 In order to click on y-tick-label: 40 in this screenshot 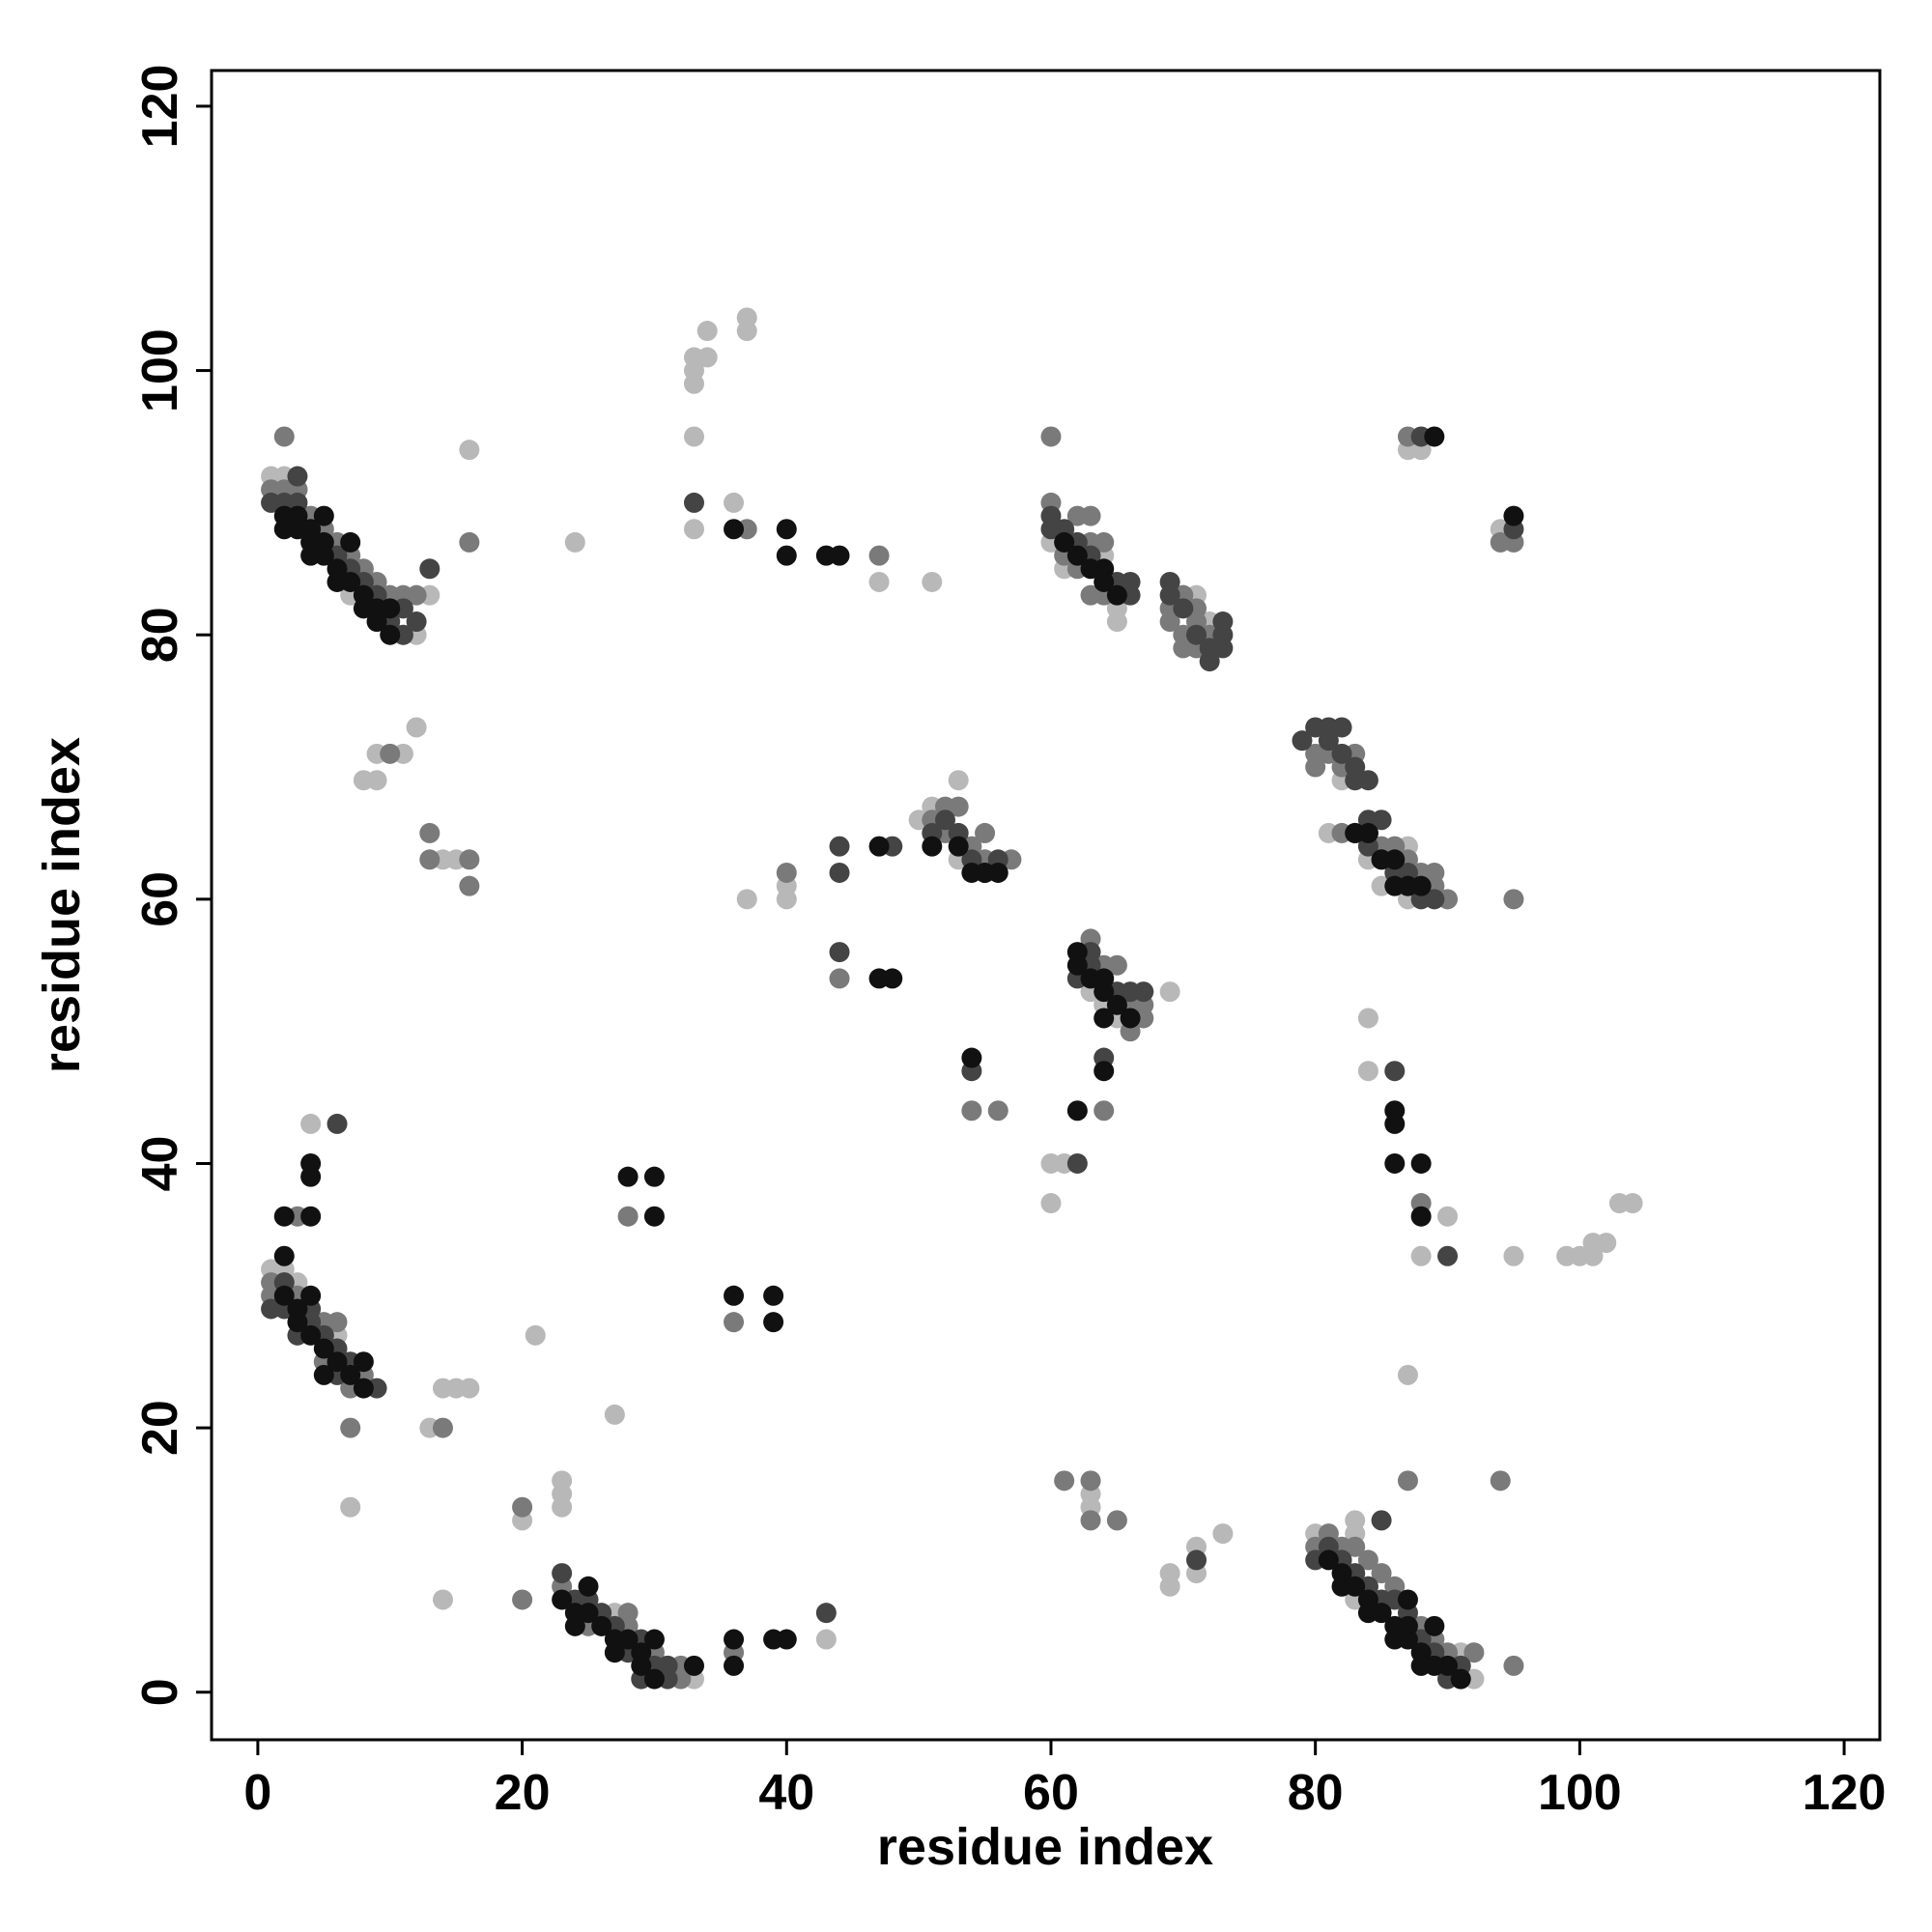, I will do `click(160, 1164)`.